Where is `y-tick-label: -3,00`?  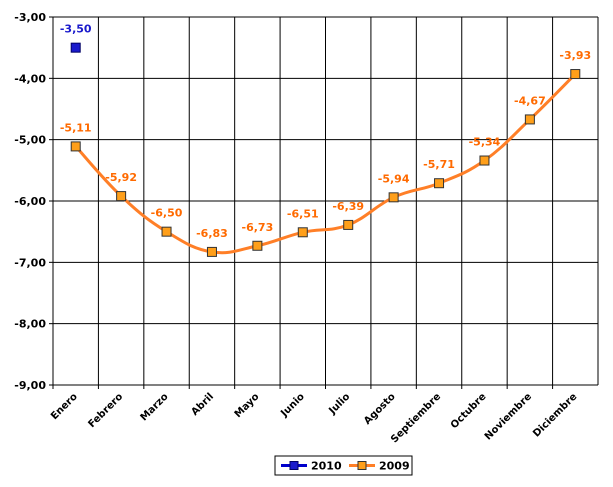
y-tick-label: -3,00 is located at coordinates (30, 17).